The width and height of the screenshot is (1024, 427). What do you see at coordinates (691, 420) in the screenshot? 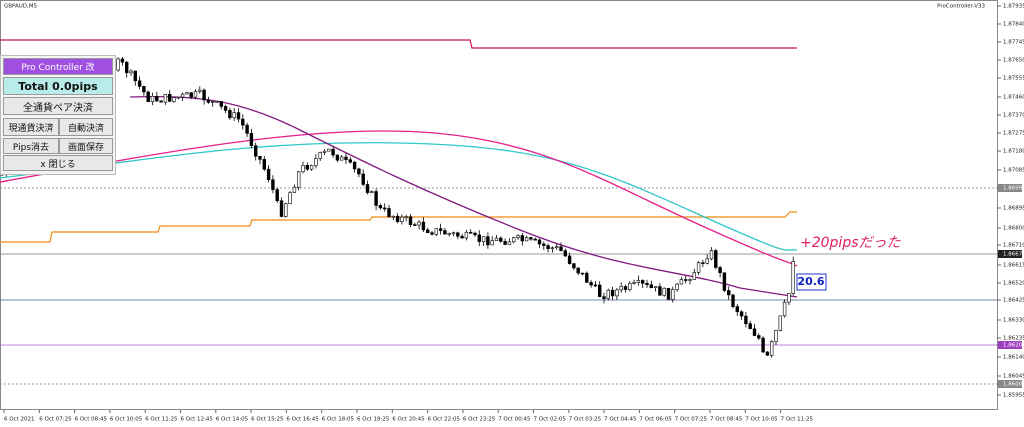
I see `time-label: 7 Oct 07:25` at bounding box center [691, 420].